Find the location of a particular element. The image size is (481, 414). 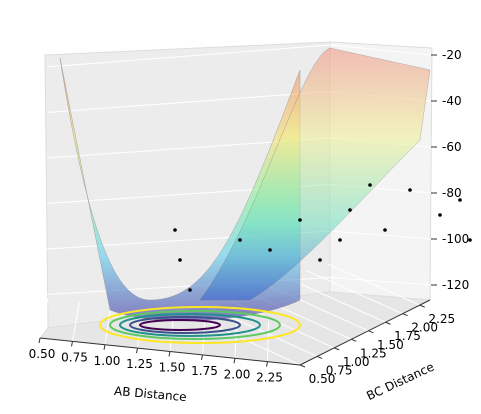

z-tick-label: -80 is located at coordinates (452, 193).